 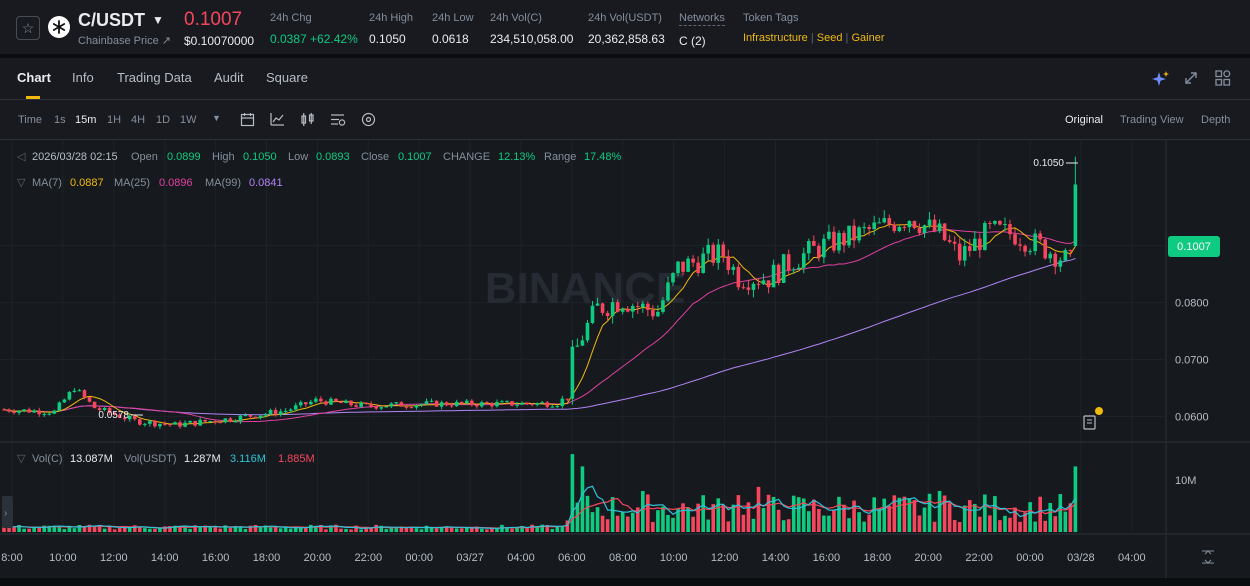 What do you see at coordinates (1093, 418) in the screenshot?
I see `notes-alert-icon` at bounding box center [1093, 418].